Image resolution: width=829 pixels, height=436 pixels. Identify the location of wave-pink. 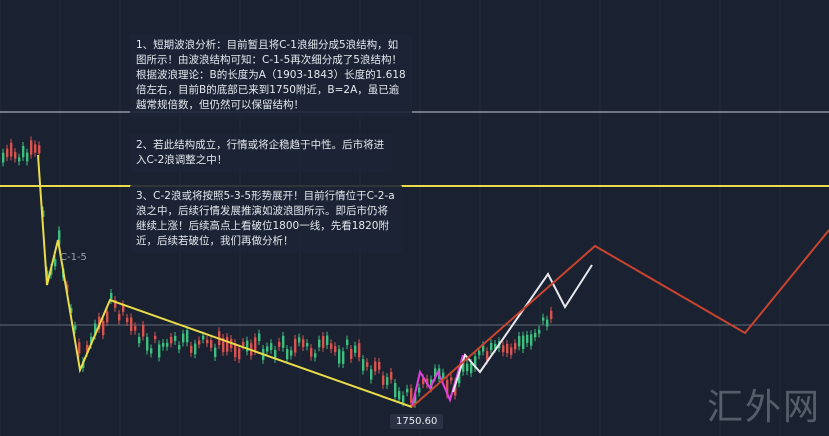
(437, 381).